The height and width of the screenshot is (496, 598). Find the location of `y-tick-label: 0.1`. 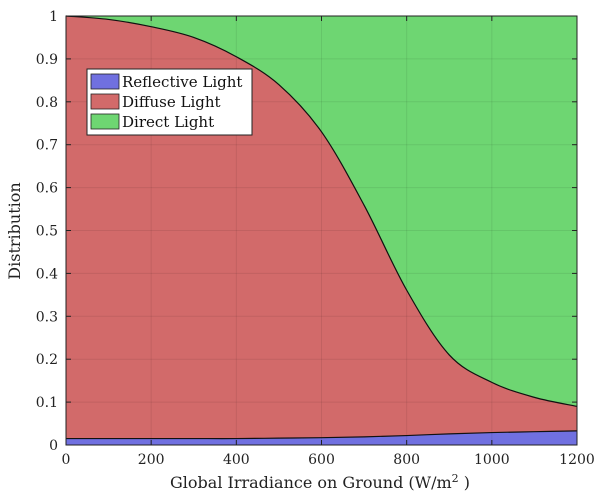

y-tick-label: 0.1 is located at coordinates (47, 403).